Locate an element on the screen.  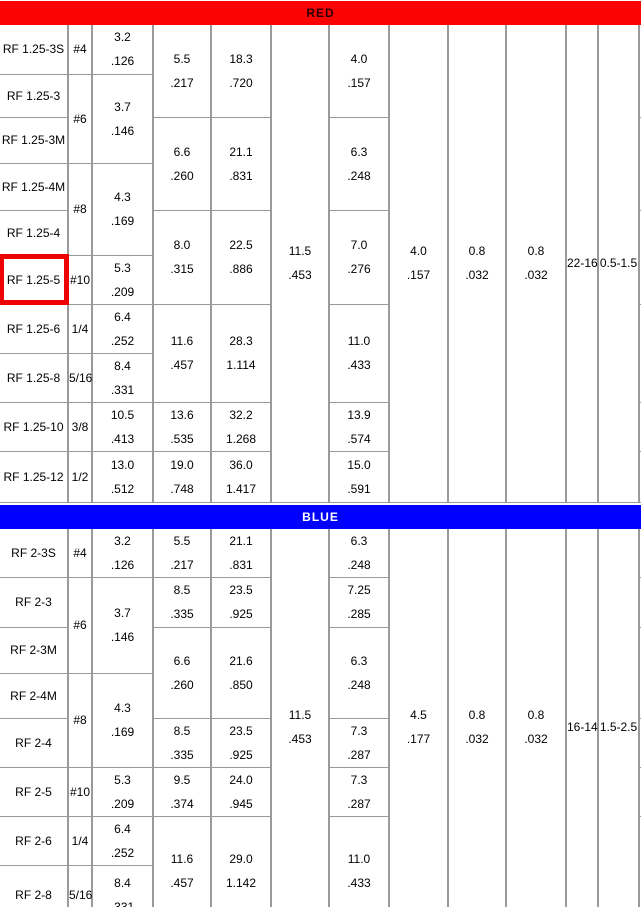
part-cell: RF 1.25-8 is located at coordinates (34, 377).